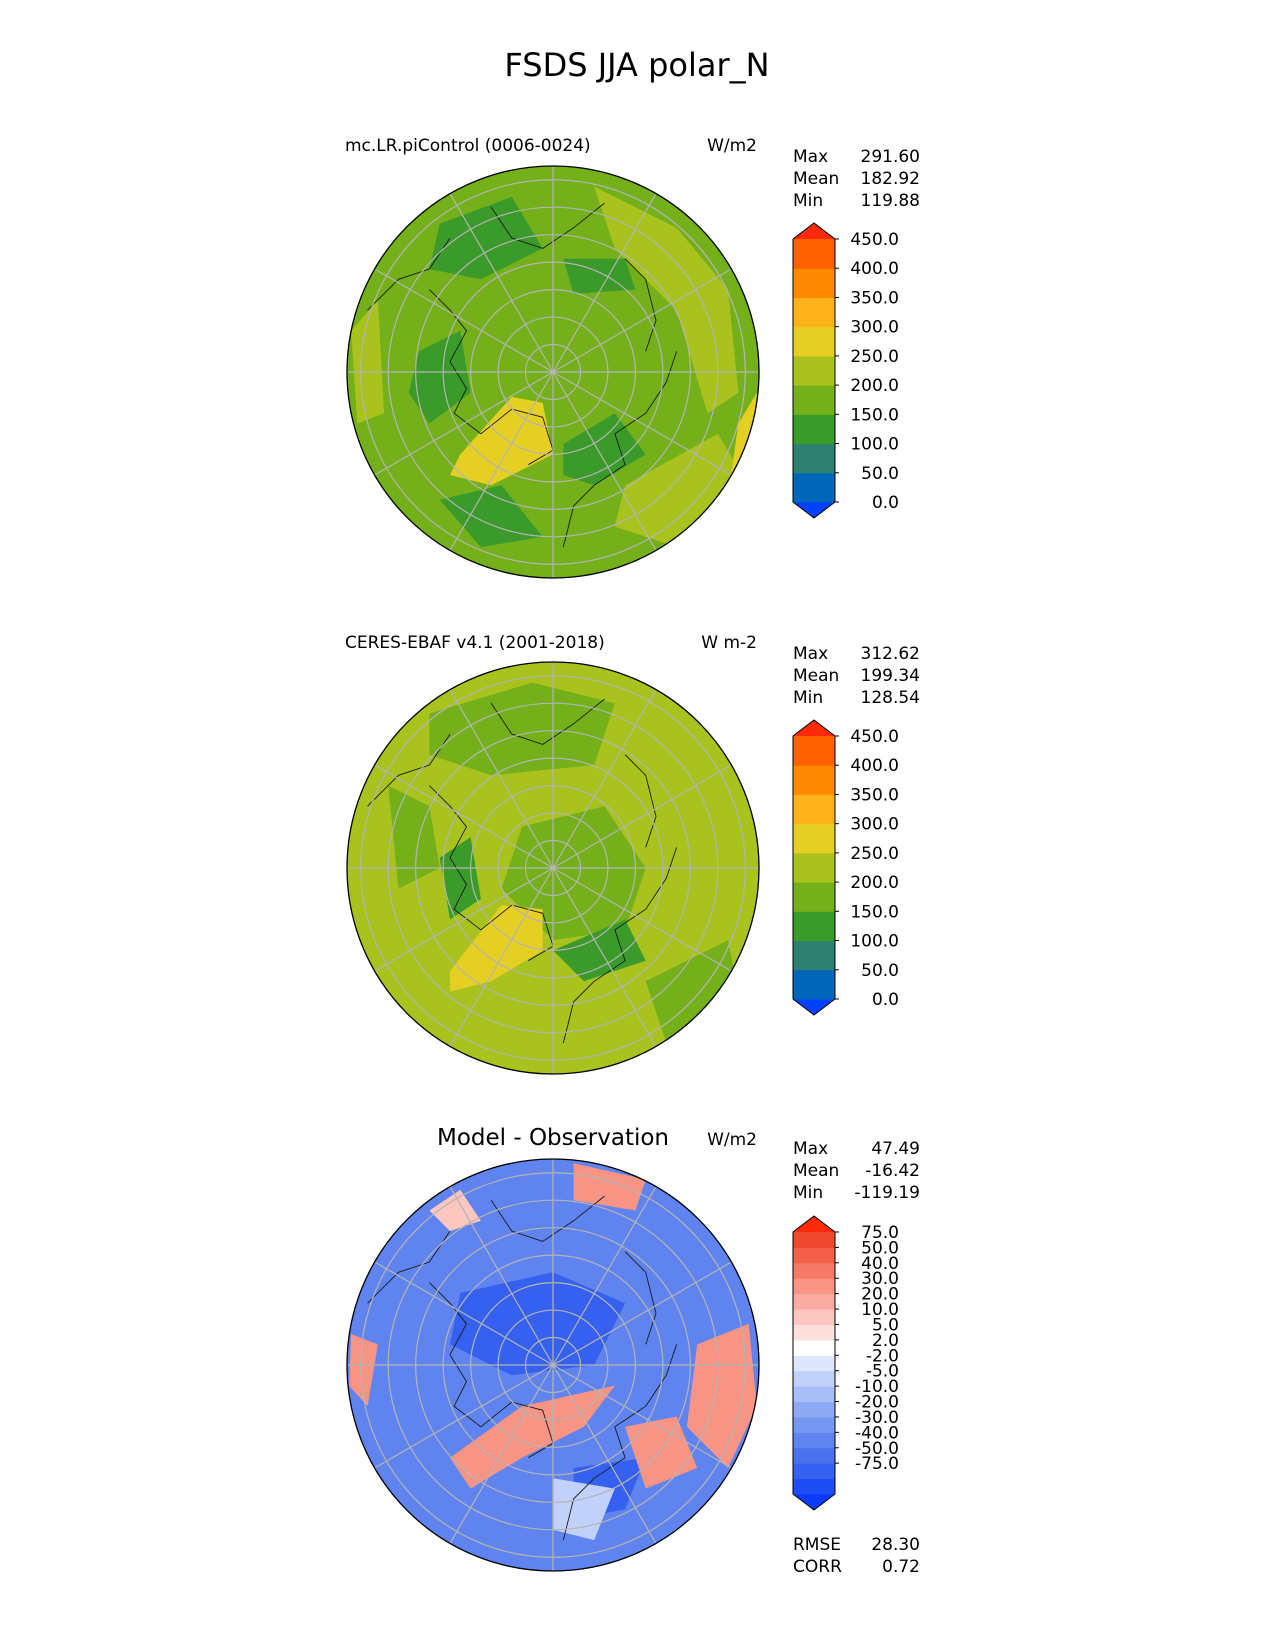 This screenshot has height=1650, width=1275. Describe the element at coordinates (877, 1433) in the screenshot. I see `colorbar-tick-label: -40.0` at that location.